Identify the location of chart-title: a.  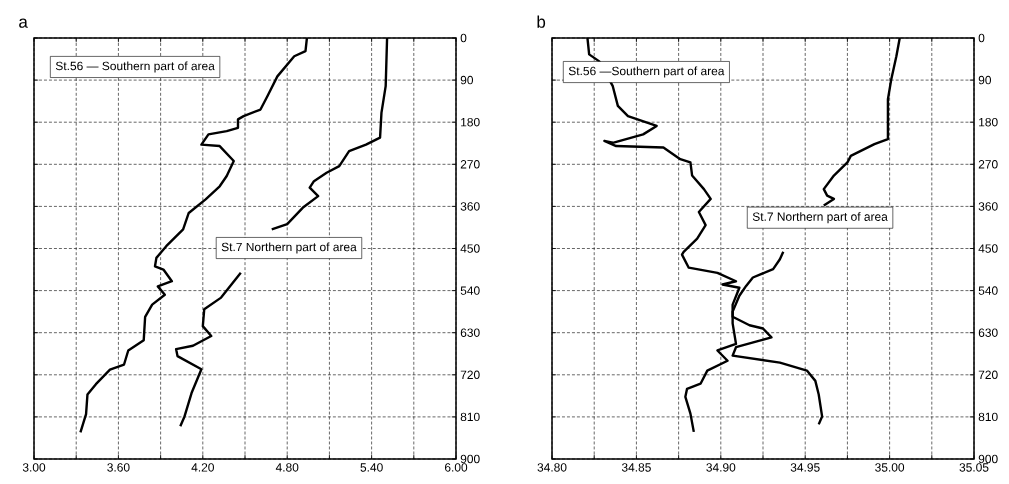
(23, 23).